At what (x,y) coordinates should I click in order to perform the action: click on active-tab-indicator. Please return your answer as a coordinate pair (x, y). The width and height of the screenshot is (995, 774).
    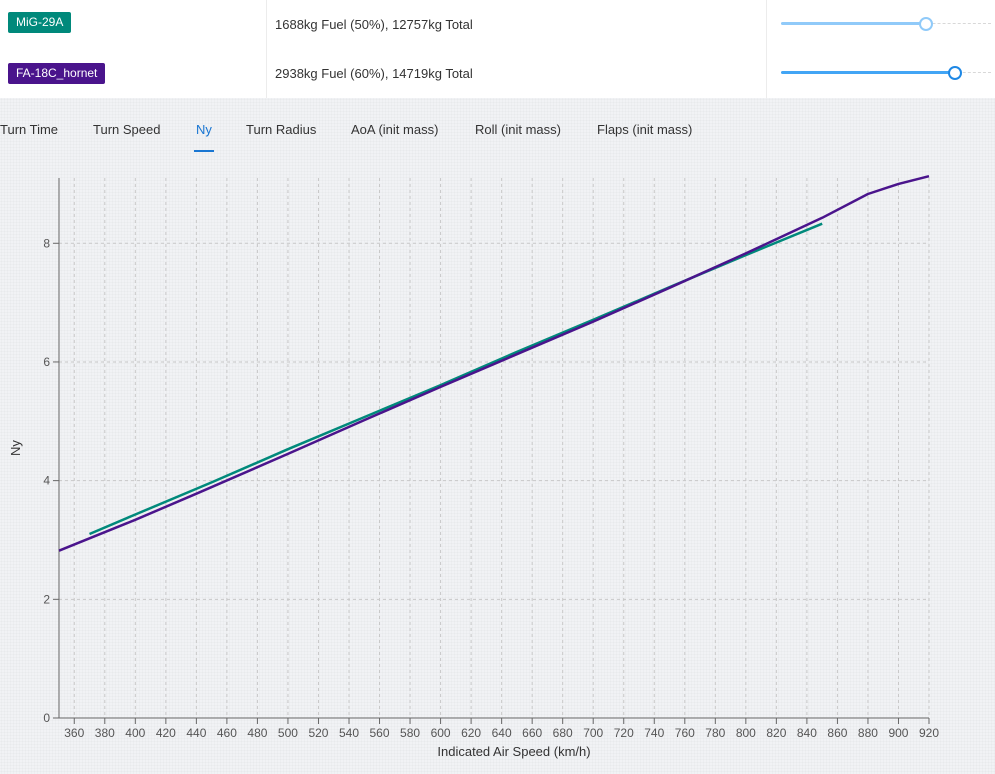
    Looking at the image, I should click on (204, 151).